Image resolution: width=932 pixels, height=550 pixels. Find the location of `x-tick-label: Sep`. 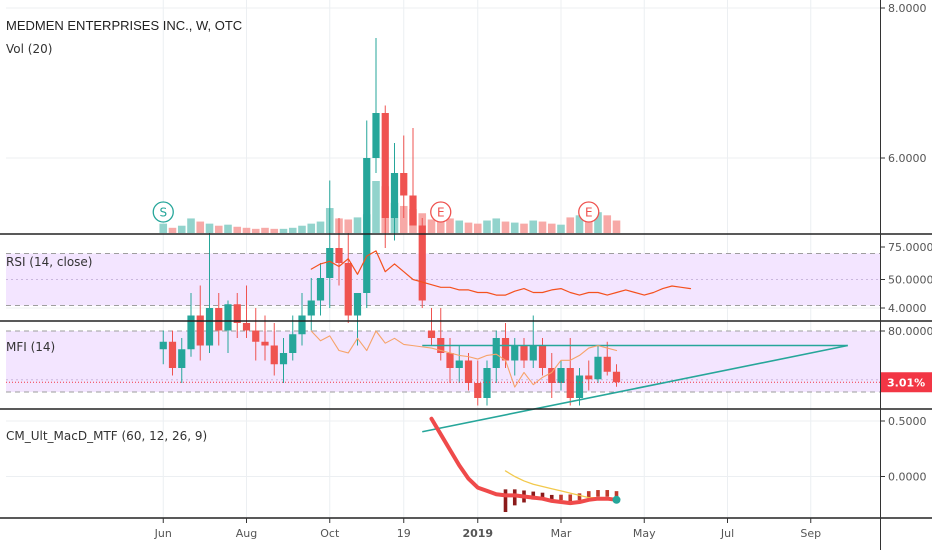

x-tick-label: Sep is located at coordinates (810, 533).